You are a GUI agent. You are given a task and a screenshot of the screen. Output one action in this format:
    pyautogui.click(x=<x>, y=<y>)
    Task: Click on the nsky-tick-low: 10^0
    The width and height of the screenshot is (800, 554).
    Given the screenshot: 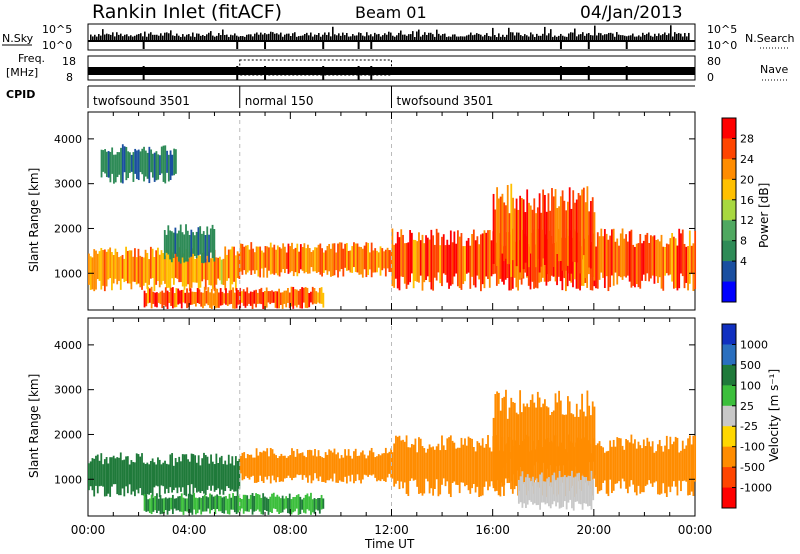 What is the action you would take?
    pyautogui.click(x=57, y=45)
    